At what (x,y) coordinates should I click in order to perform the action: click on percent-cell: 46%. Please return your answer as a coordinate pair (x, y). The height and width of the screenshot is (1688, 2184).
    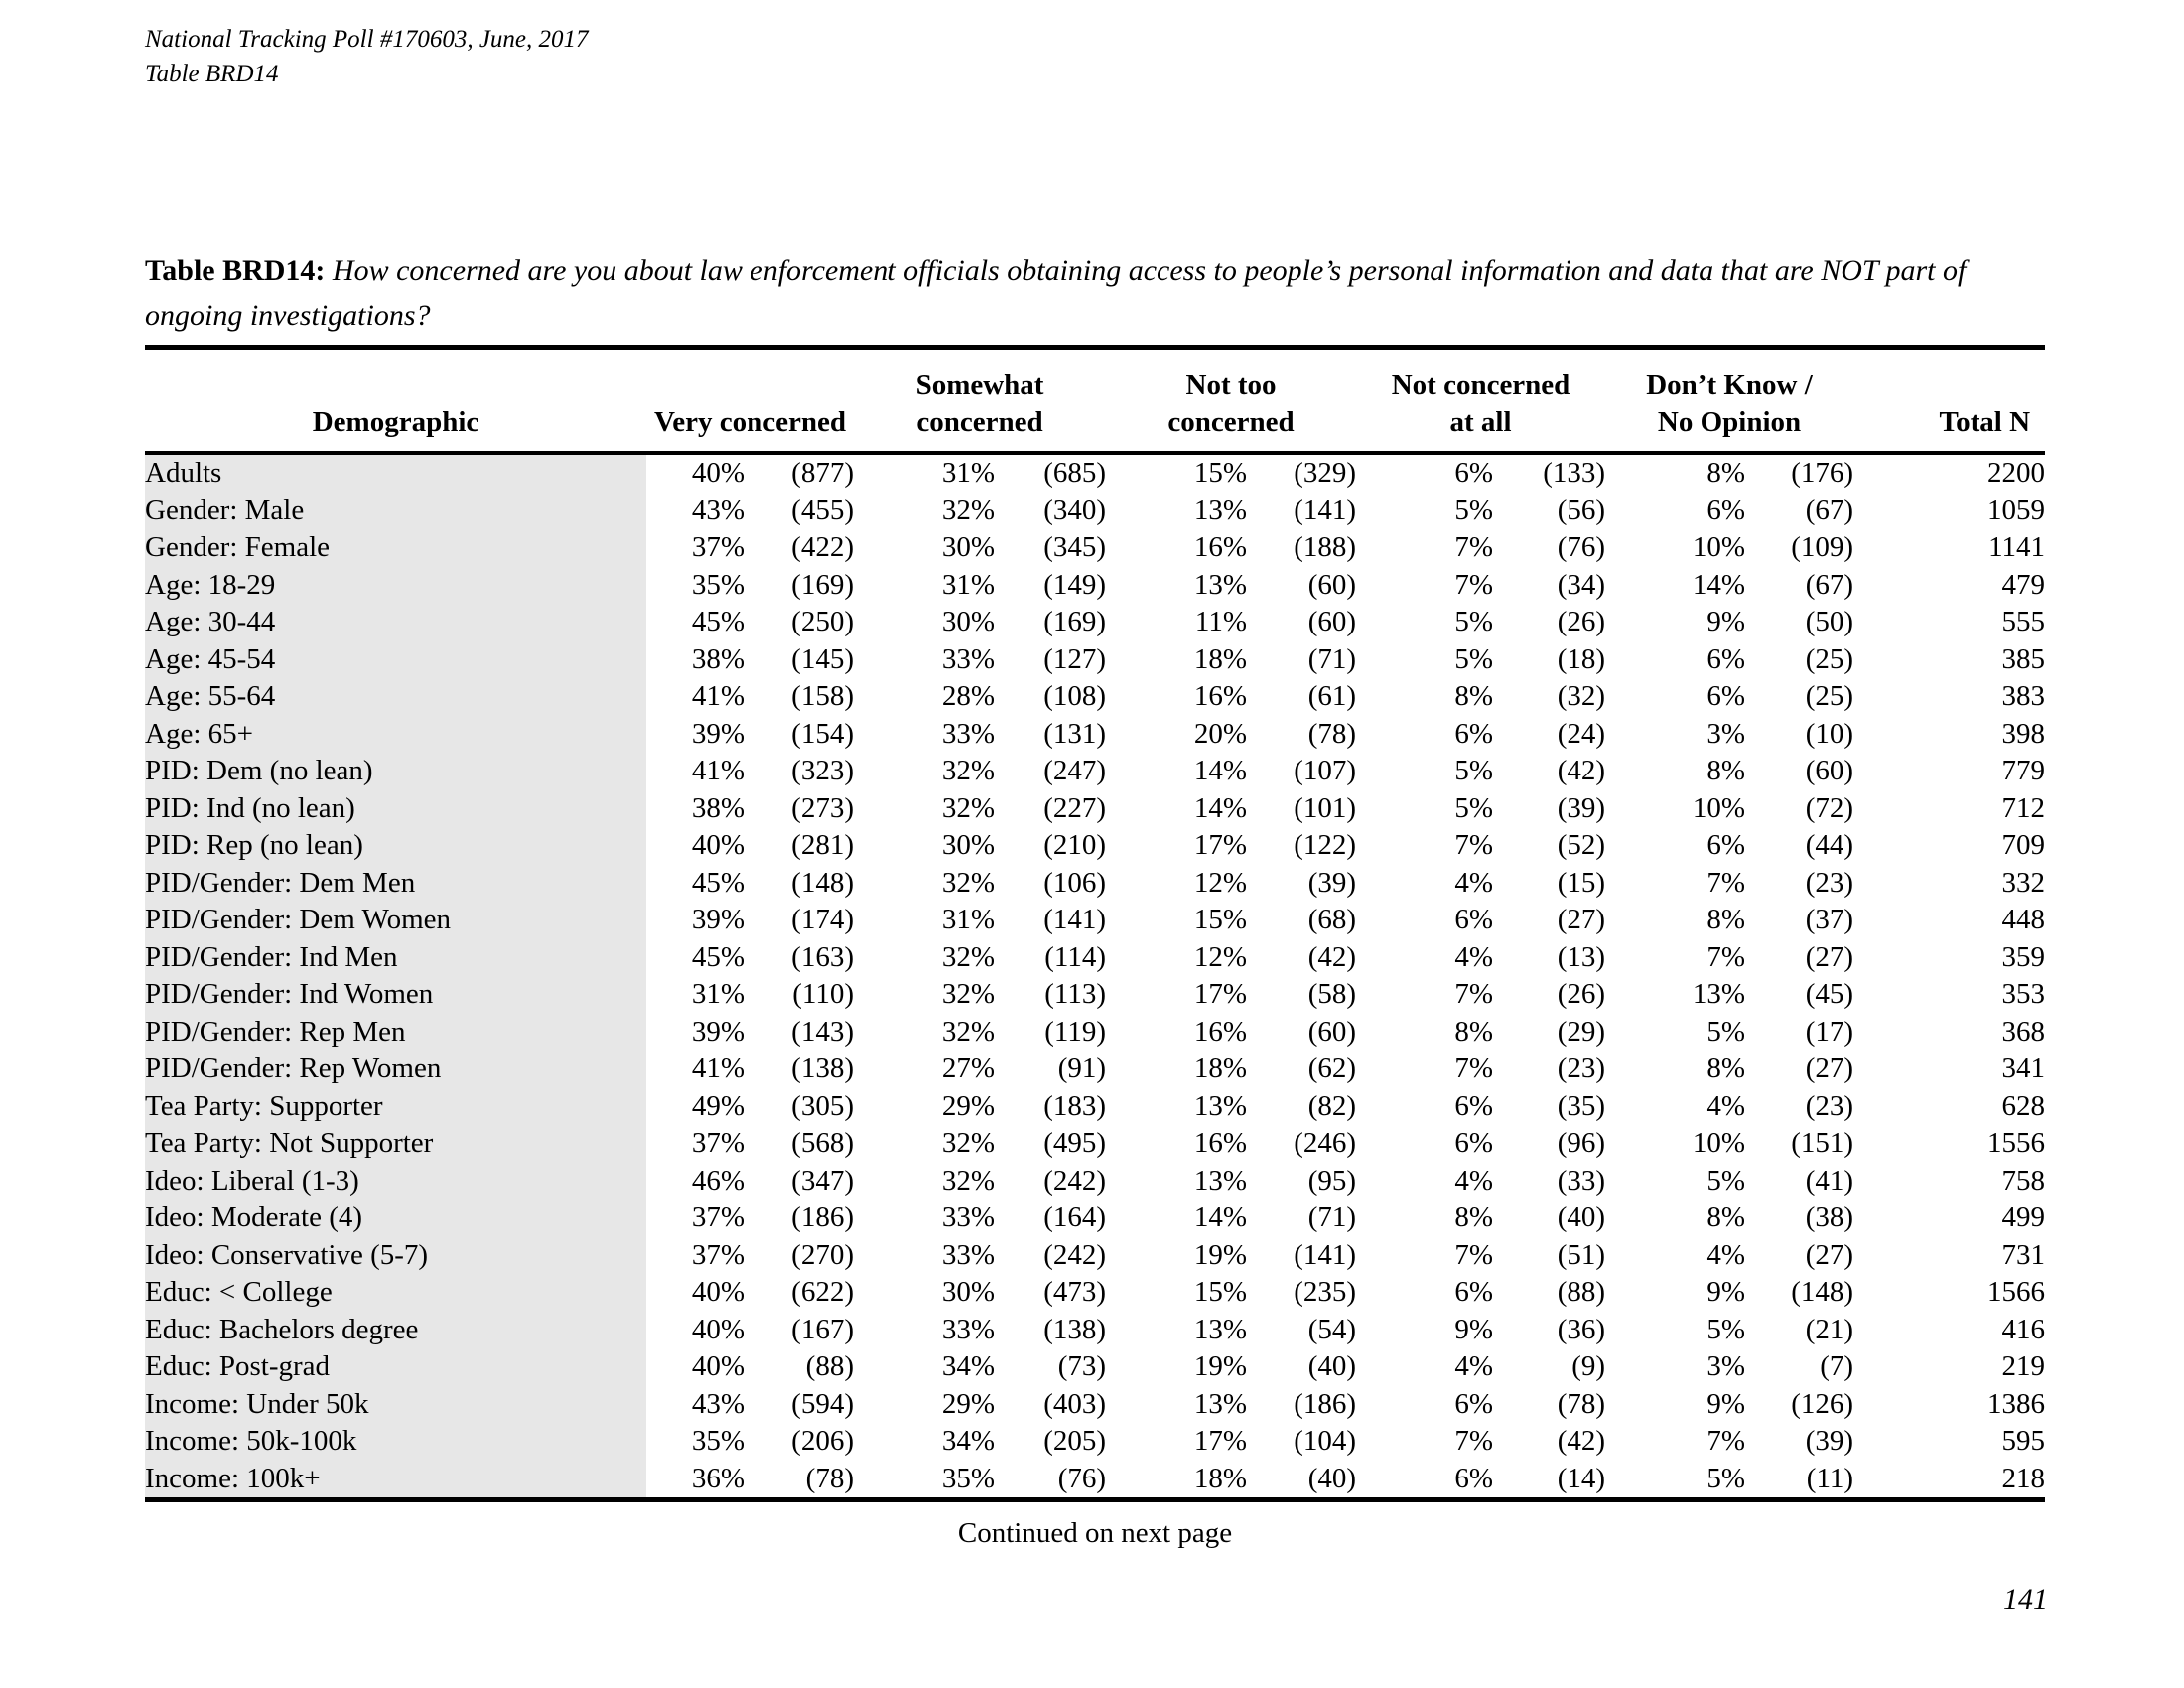
    Looking at the image, I should click on (718, 1180).